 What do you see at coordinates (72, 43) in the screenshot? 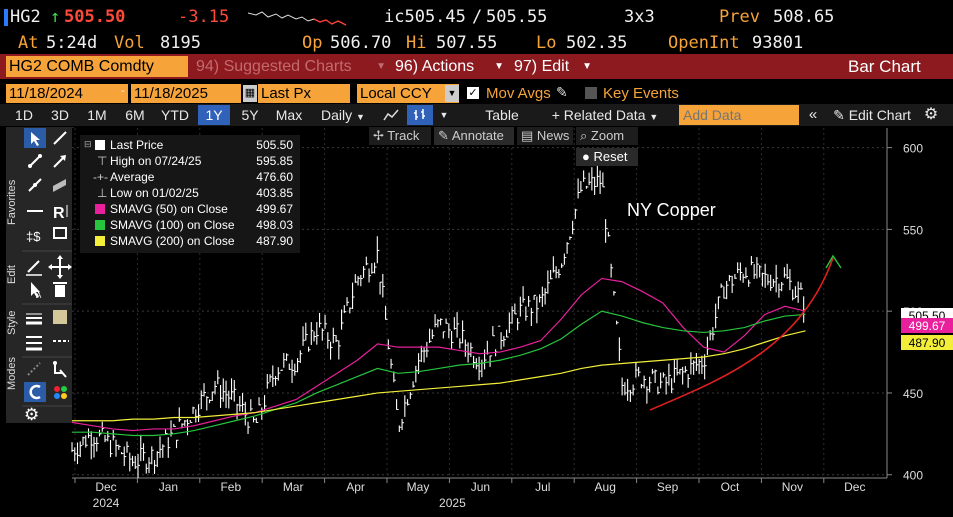
I see `quote-time: 5:24d` at bounding box center [72, 43].